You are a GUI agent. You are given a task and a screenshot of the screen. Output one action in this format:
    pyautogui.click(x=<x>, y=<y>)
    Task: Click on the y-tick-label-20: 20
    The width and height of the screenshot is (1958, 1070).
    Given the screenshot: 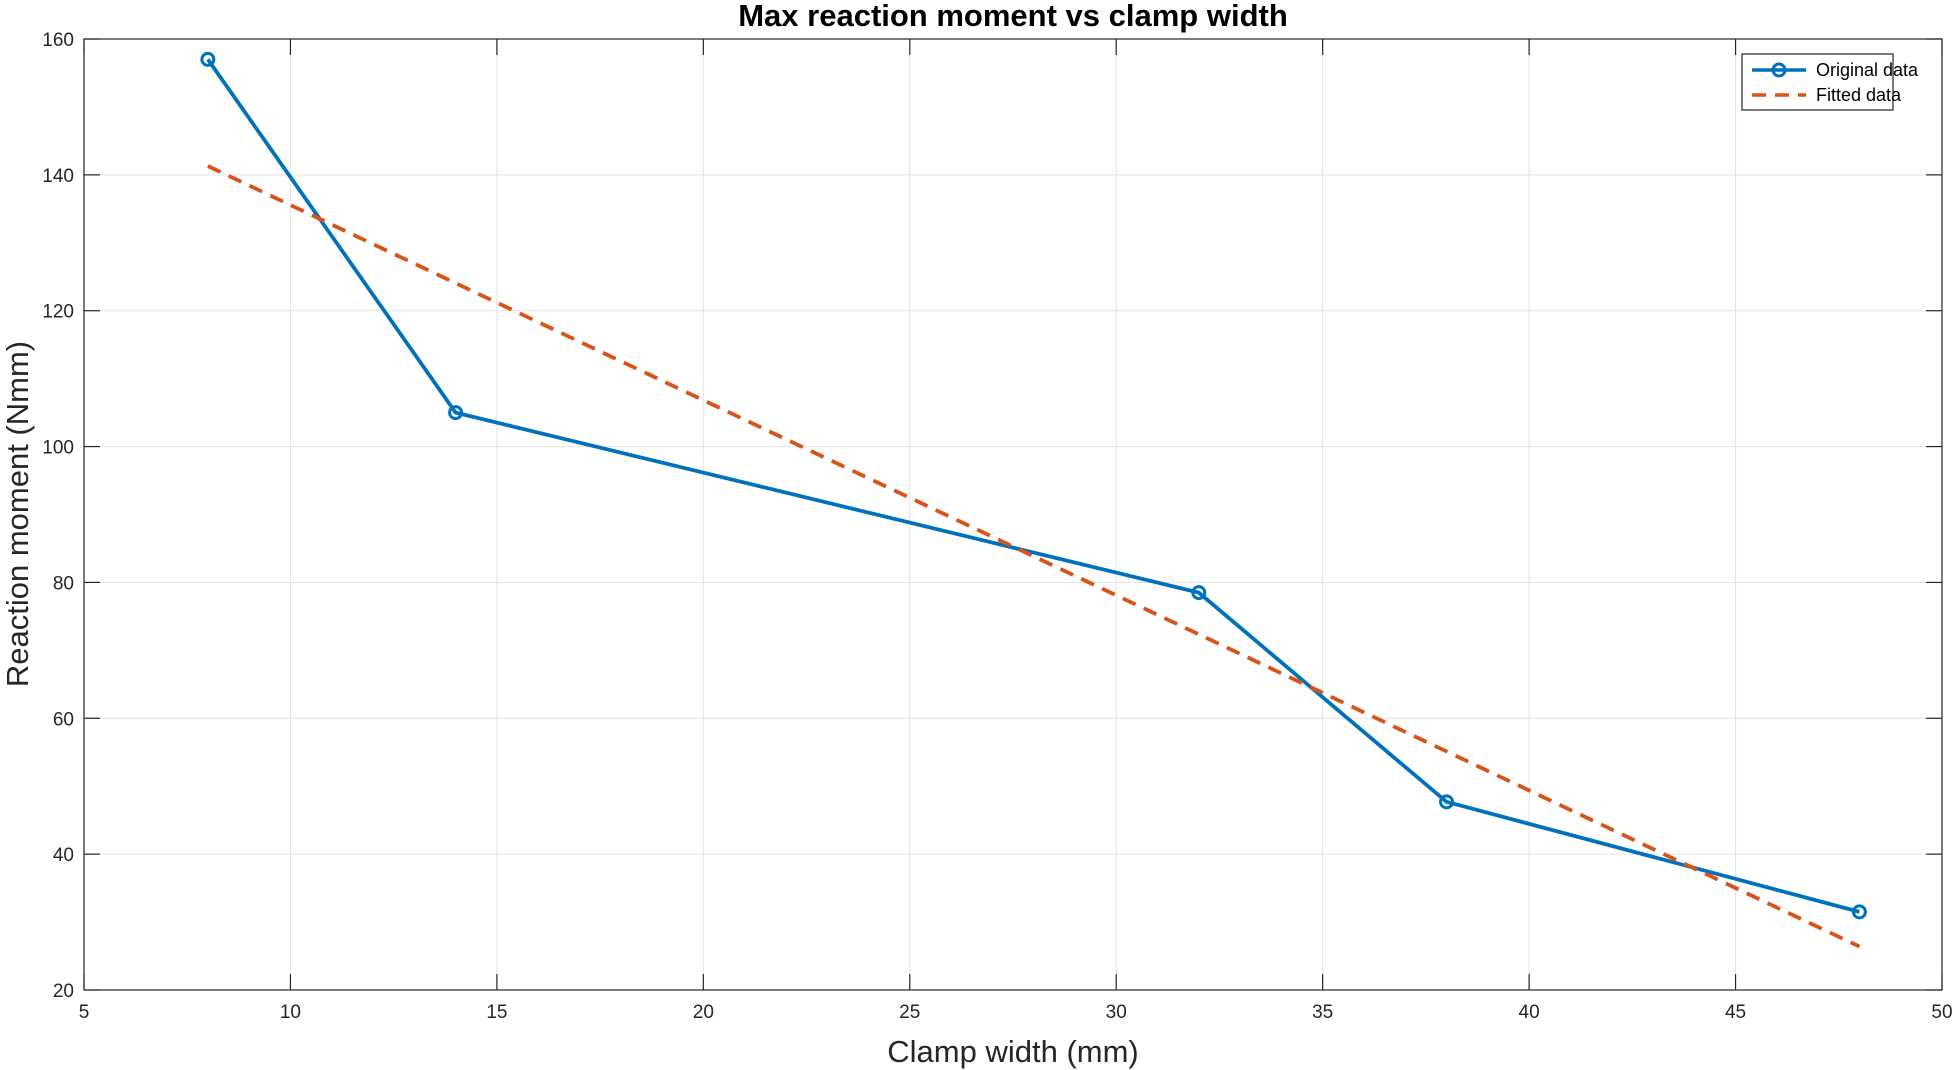 What is the action you would take?
    pyautogui.click(x=63, y=991)
    